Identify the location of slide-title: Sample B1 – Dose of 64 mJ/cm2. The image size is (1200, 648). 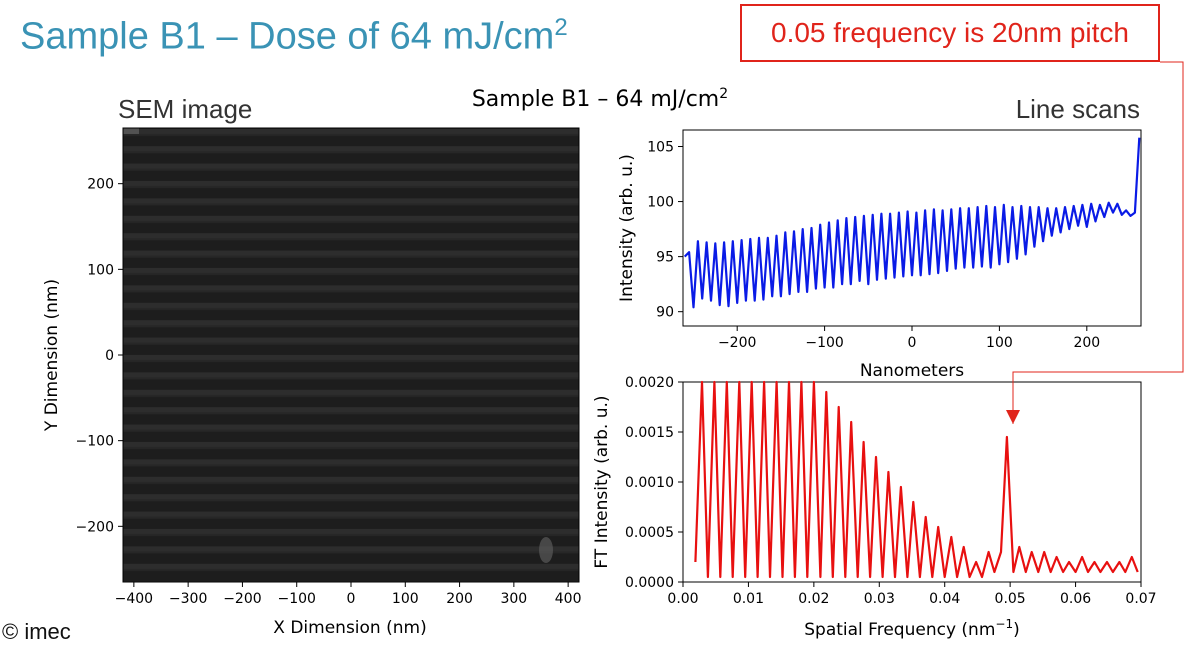
(294, 36).